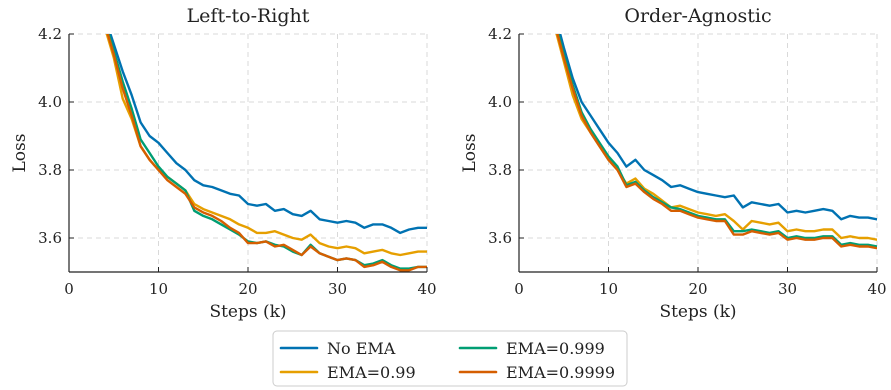  I want to click on legend-label-no-ema: No EMA, so click(361, 348).